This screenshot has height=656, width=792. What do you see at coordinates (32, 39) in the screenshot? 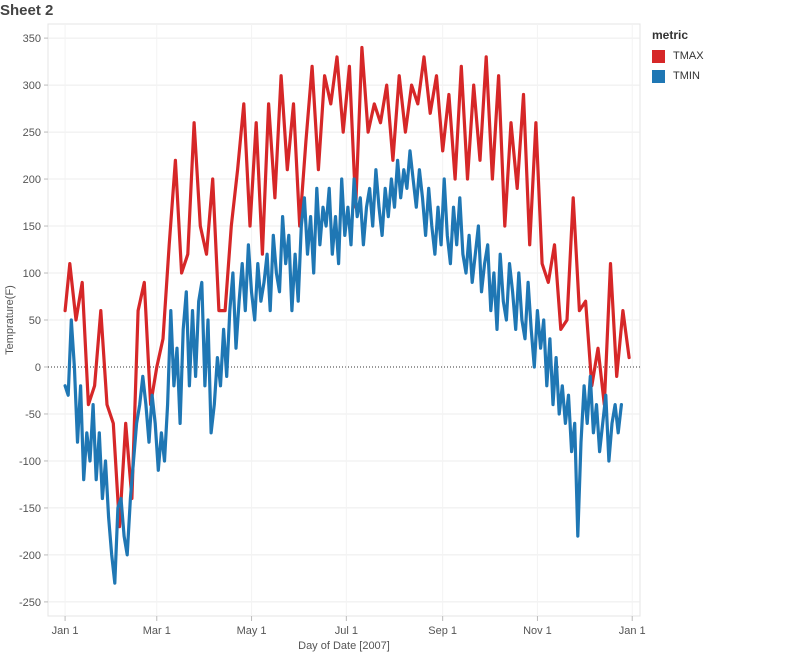
I see `y-tick-label: 350` at bounding box center [32, 39].